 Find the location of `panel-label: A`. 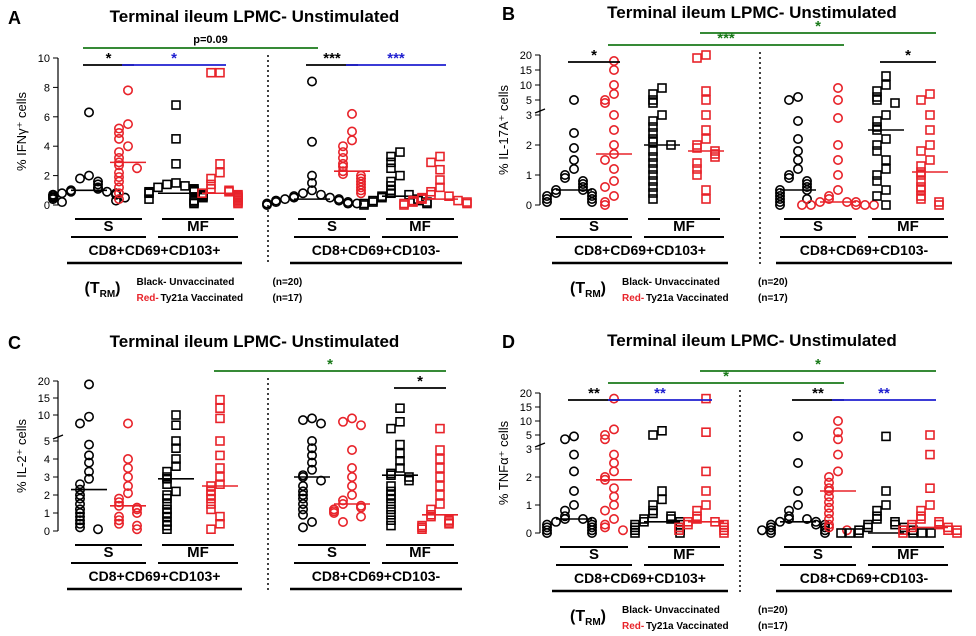

panel-label: A is located at coordinates (14, 18).